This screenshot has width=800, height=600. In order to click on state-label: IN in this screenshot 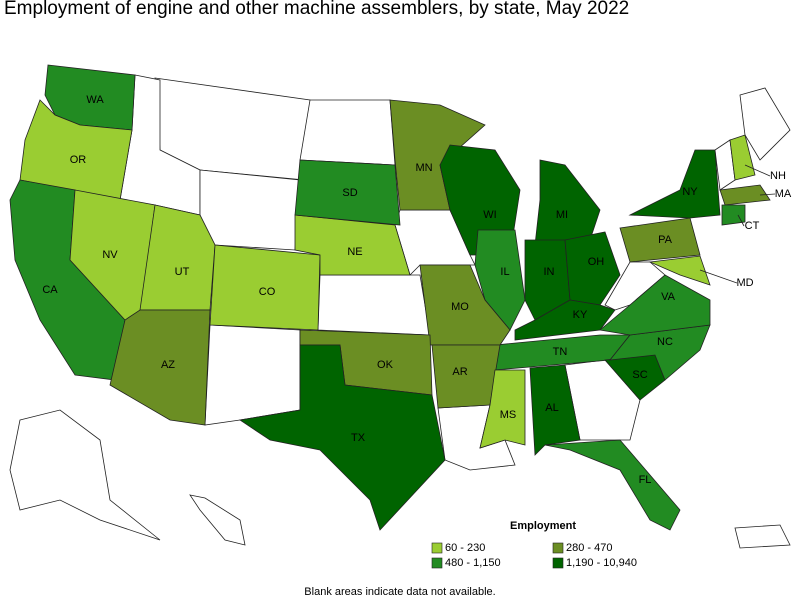, I will do `click(549, 272)`.